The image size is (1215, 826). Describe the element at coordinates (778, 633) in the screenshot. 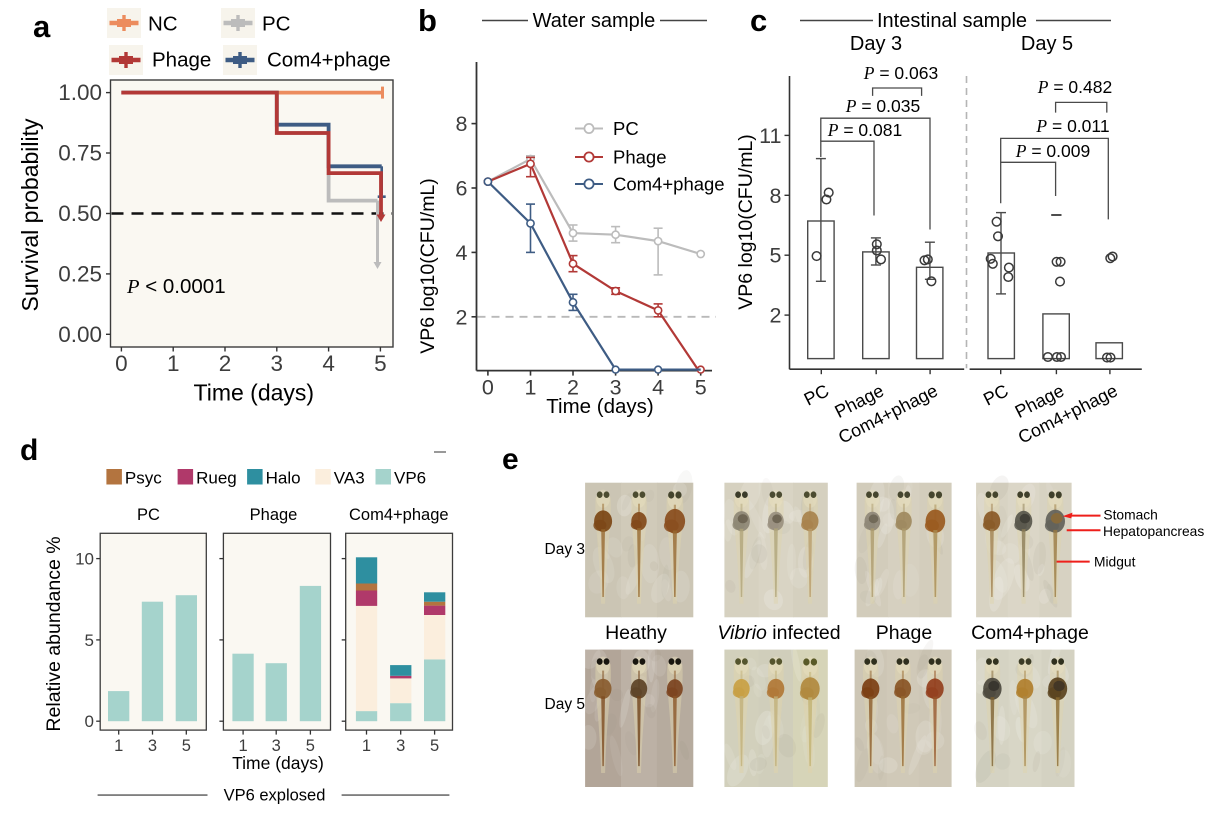

I see `svg-text: Vibrio infected` at that location.